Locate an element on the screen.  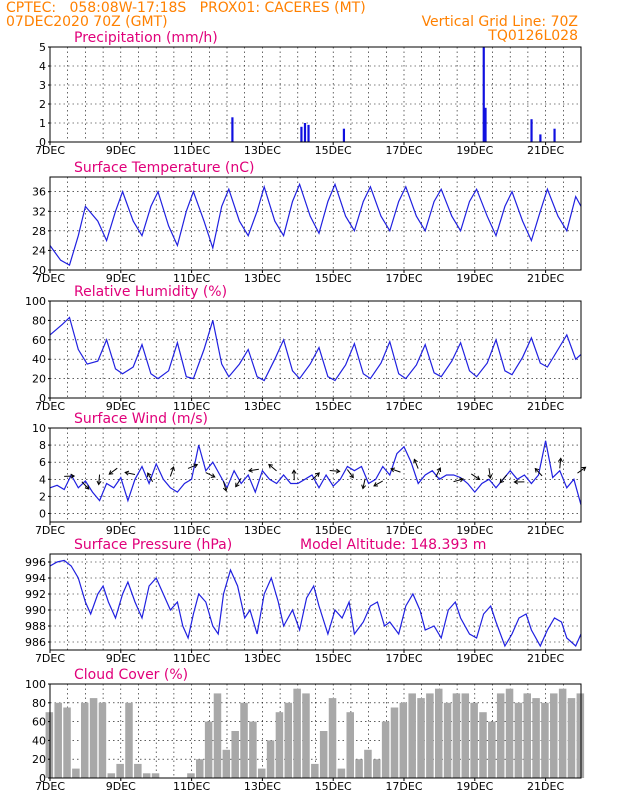
y-tick-label: 28 is located at coordinates (39, 231).